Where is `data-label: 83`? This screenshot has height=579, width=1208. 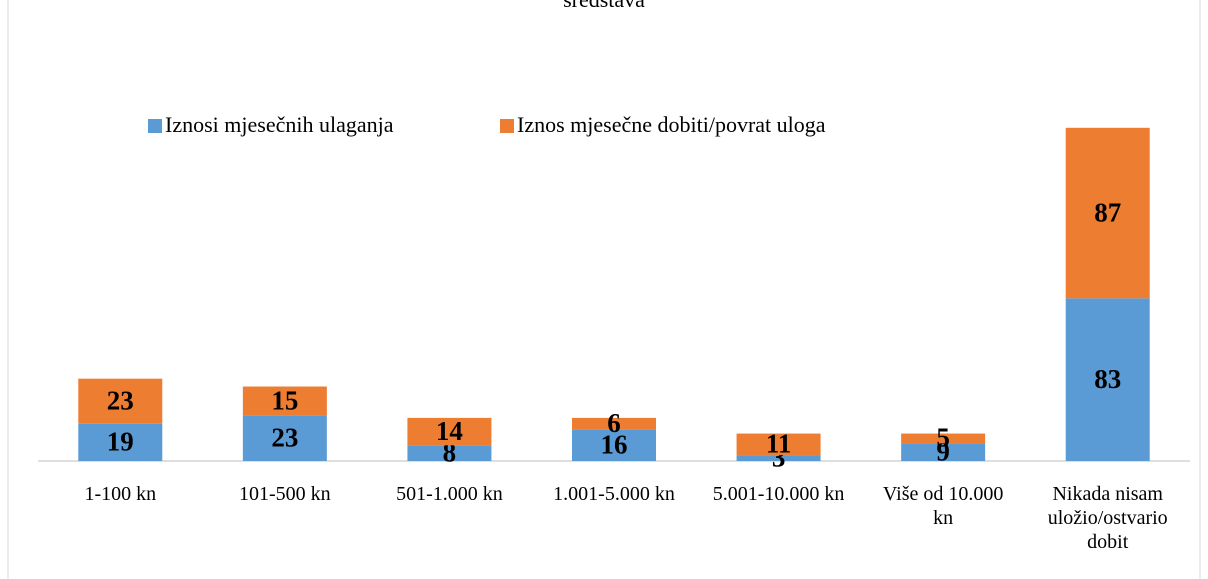
data-label: 83 is located at coordinates (1107, 379).